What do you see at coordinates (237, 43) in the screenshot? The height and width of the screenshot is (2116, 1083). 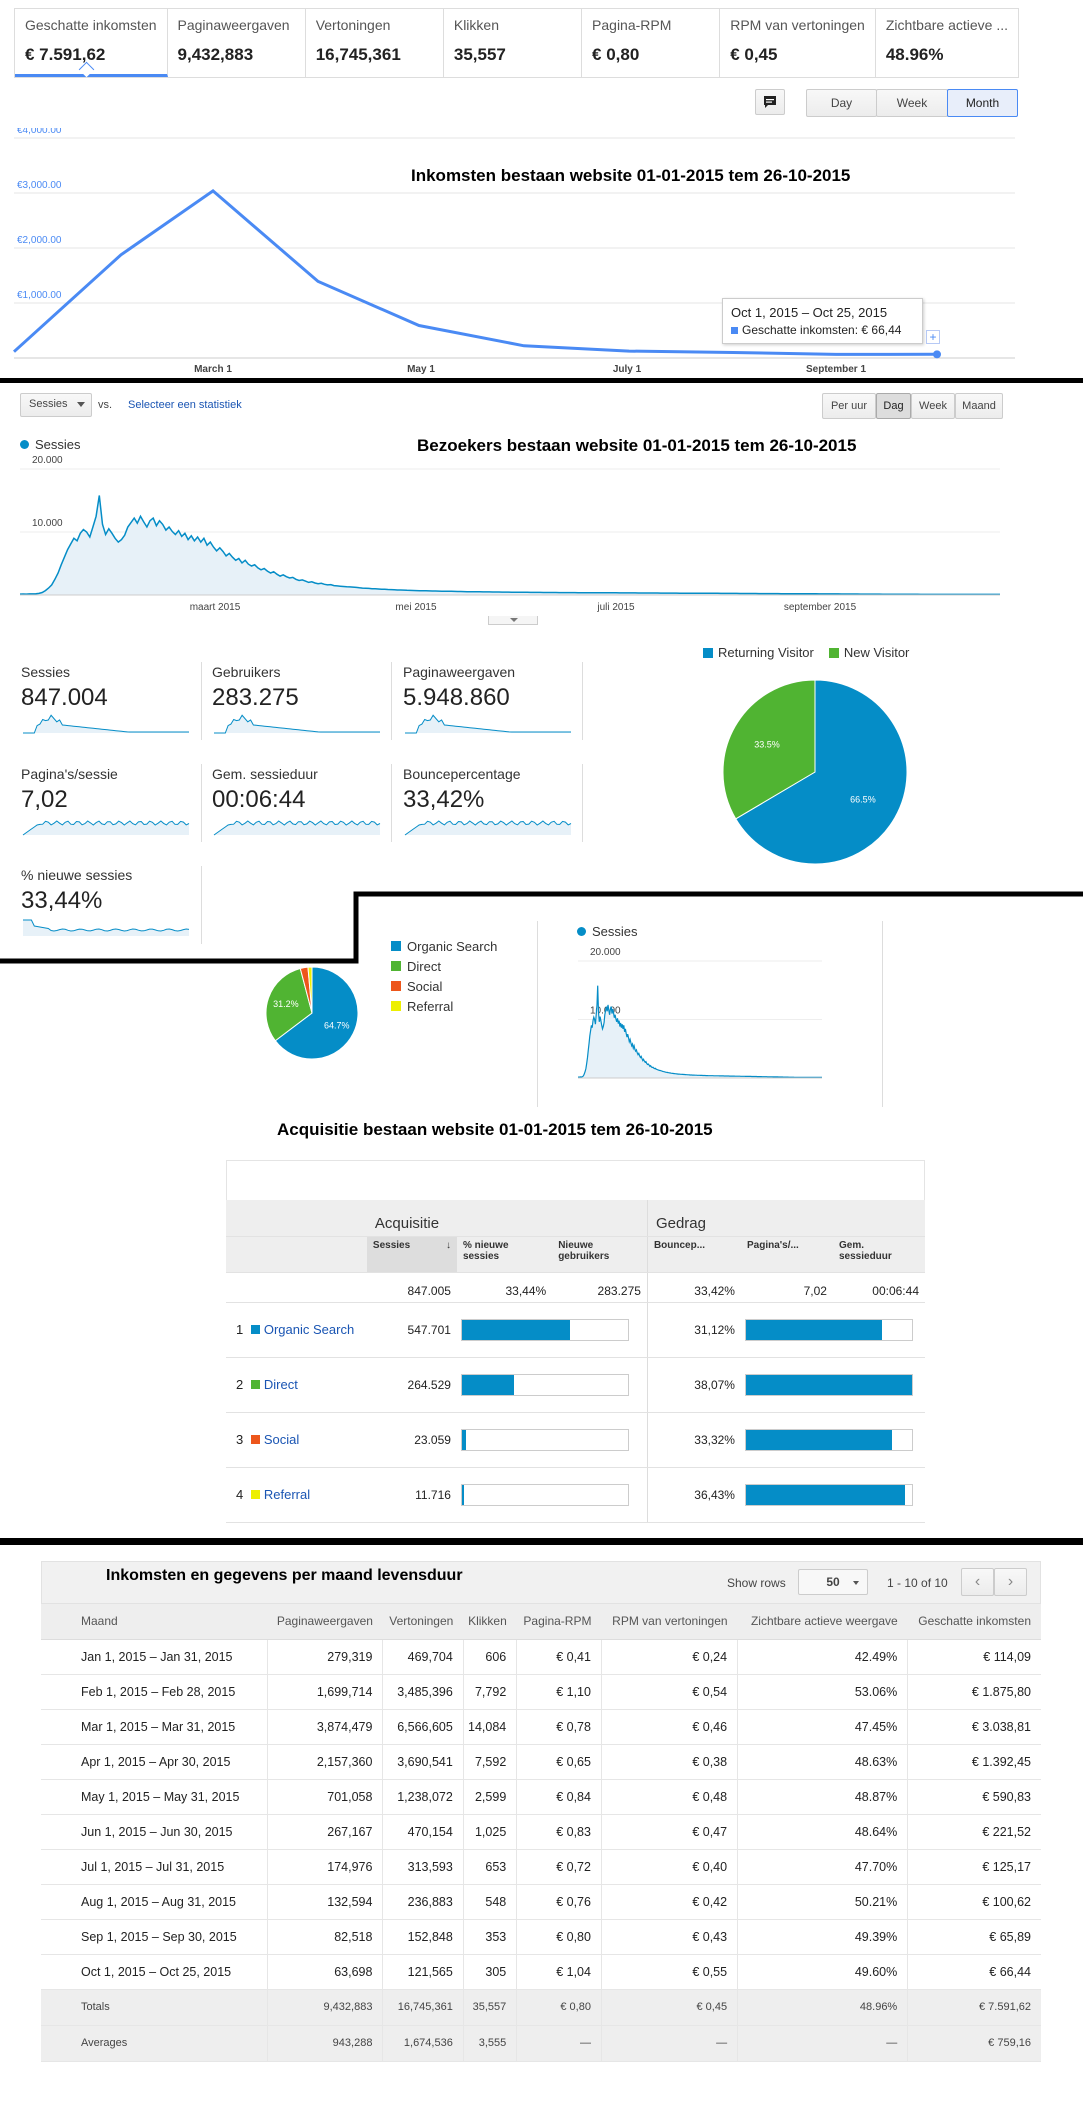 I see `metric-tab-pageviews: Paginaweergaven 9,432,883` at bounding box center [237, 43].